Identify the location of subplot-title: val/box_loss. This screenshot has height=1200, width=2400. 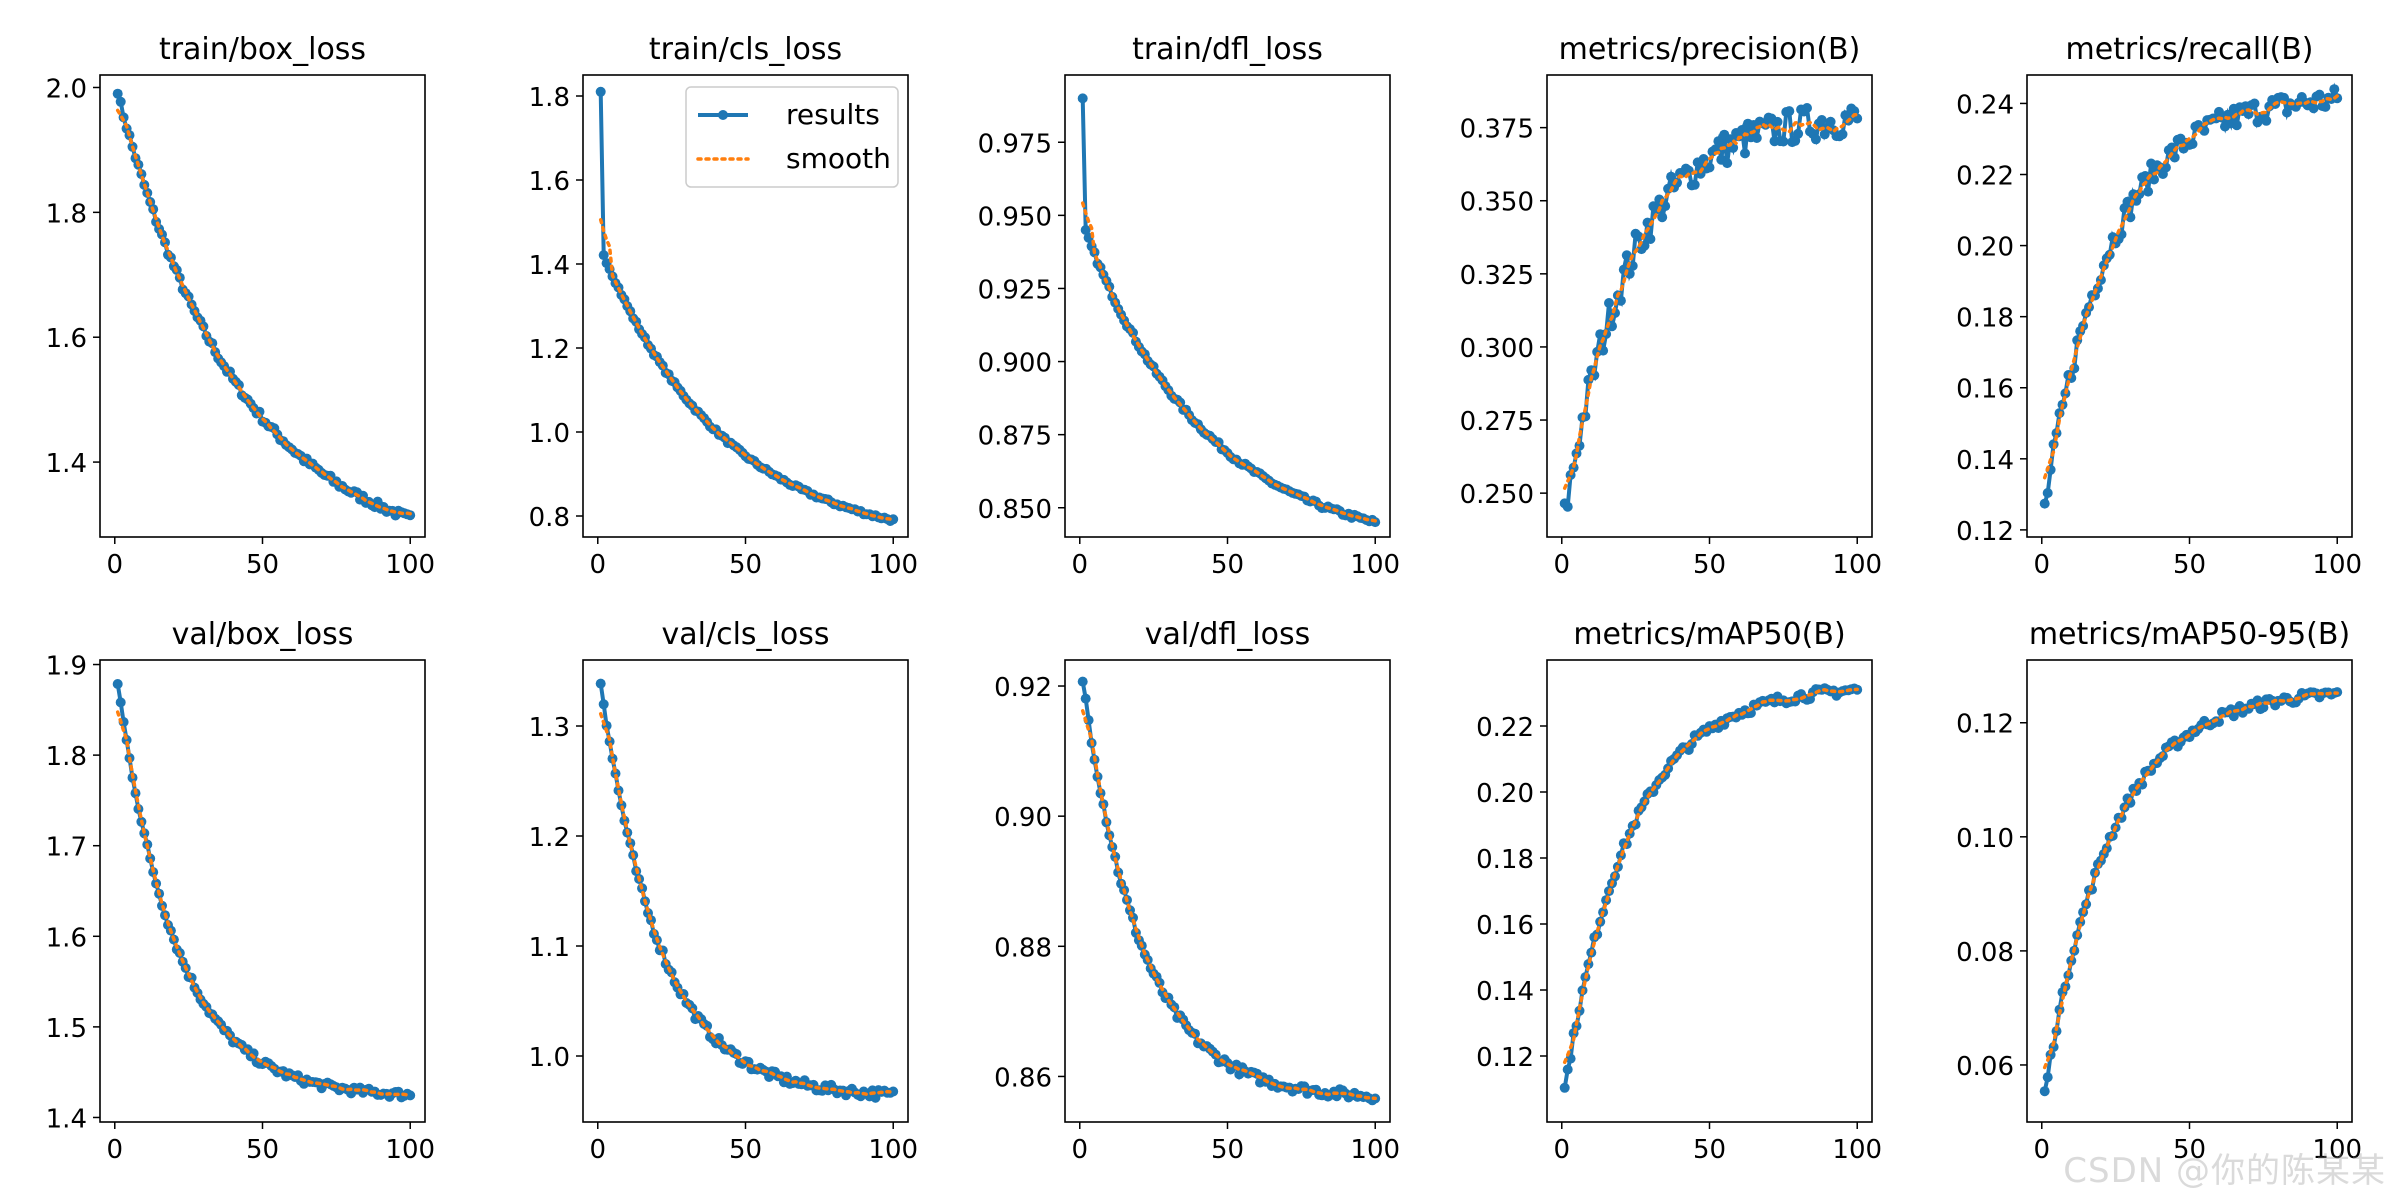
(263, 634).